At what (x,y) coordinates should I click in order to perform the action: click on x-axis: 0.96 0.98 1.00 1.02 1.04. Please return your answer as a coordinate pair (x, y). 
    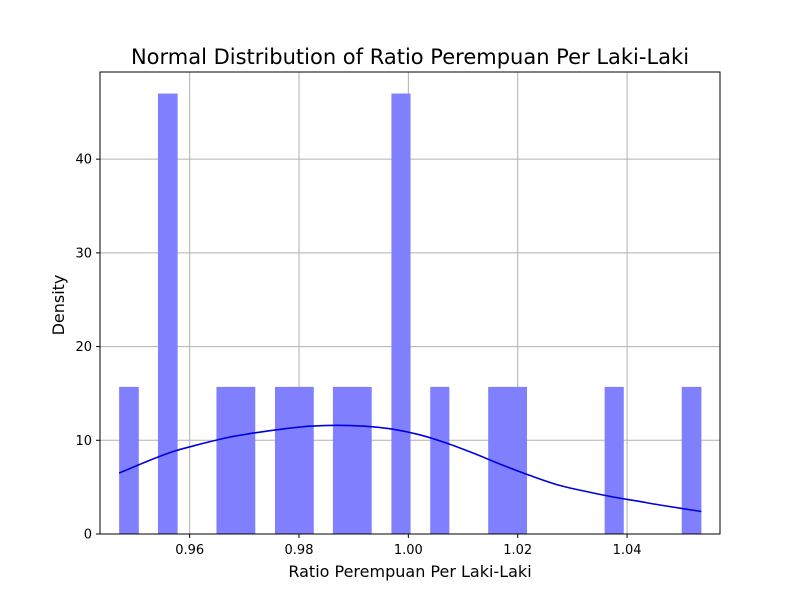
    Looking at the image, I should click on (408, 546).